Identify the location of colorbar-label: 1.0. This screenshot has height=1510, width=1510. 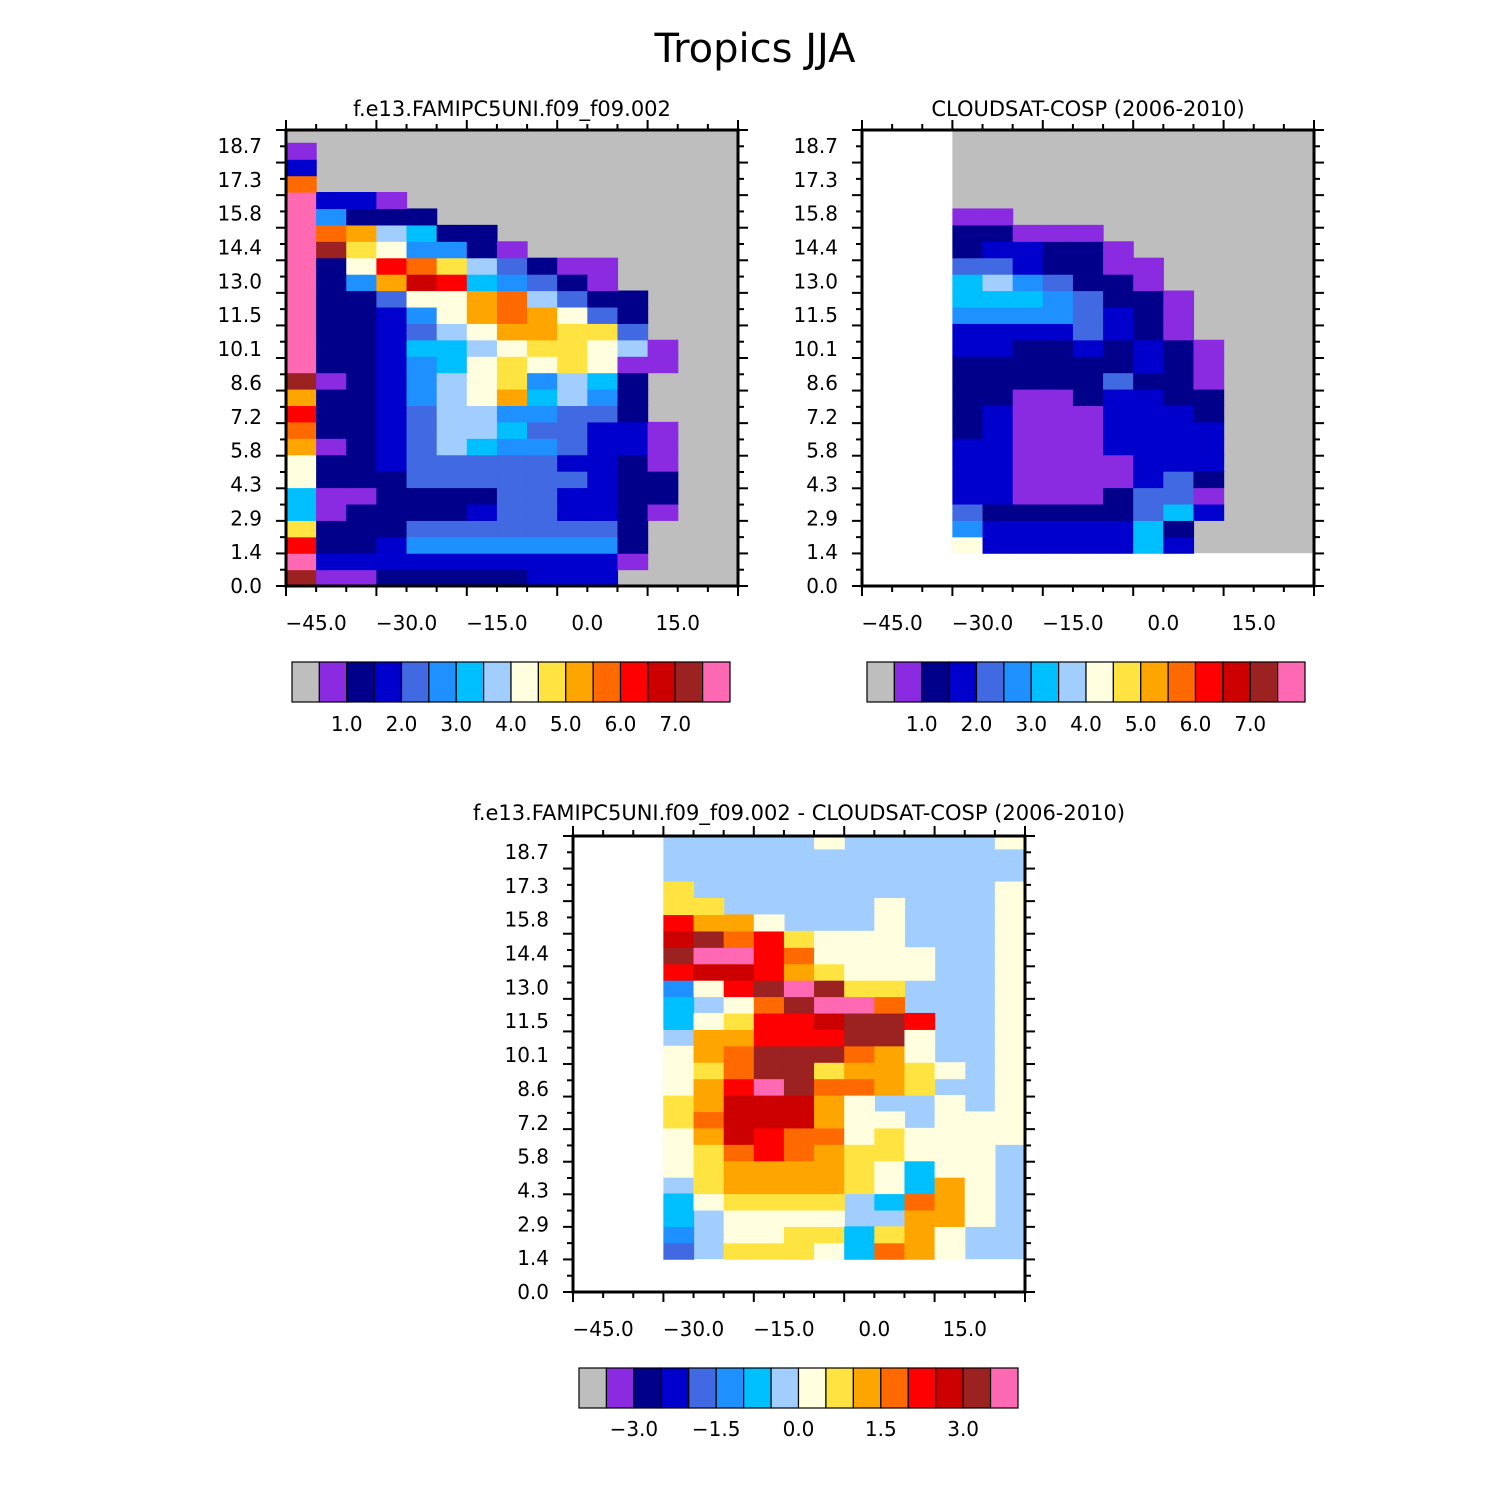
(922, 724).